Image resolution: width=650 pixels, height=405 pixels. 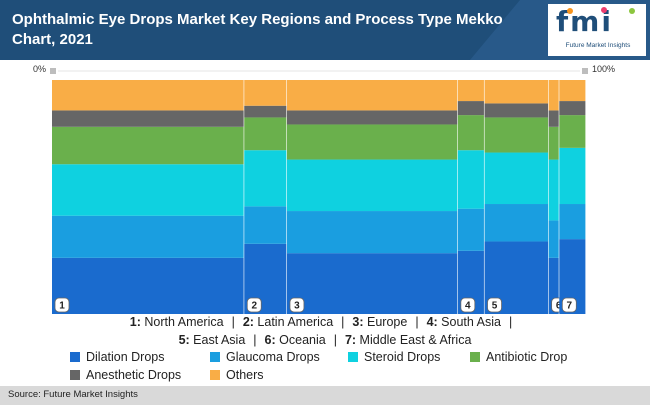 What do you see at coordinates (554, 95) in the screenshot?
I see `mekko-segment-6-others` at bounding box center [554, 95].